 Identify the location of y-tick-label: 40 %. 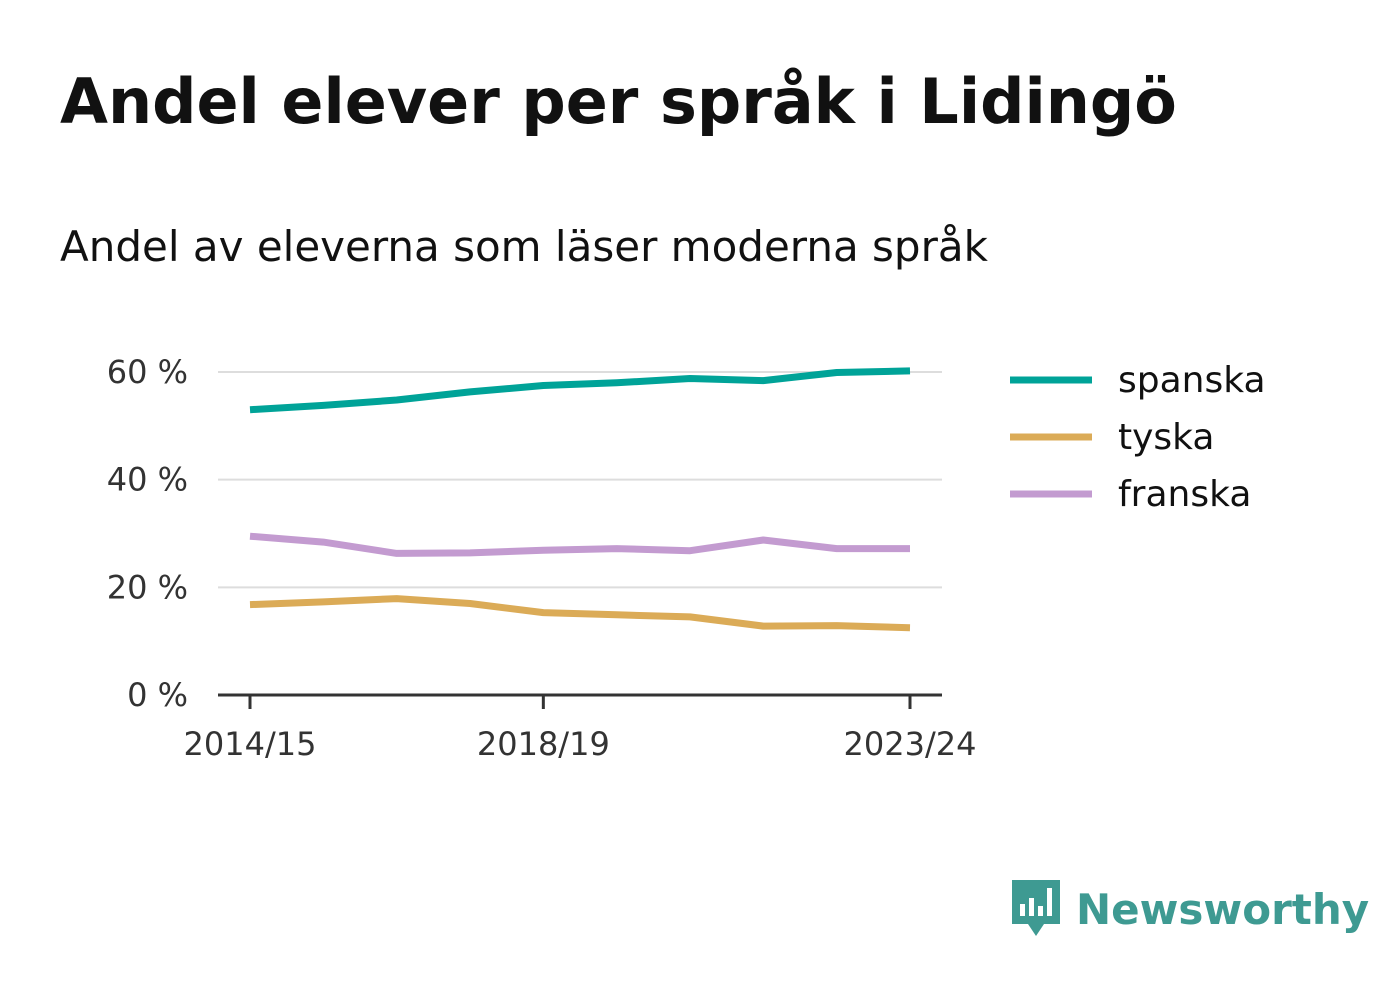
(147, 480).